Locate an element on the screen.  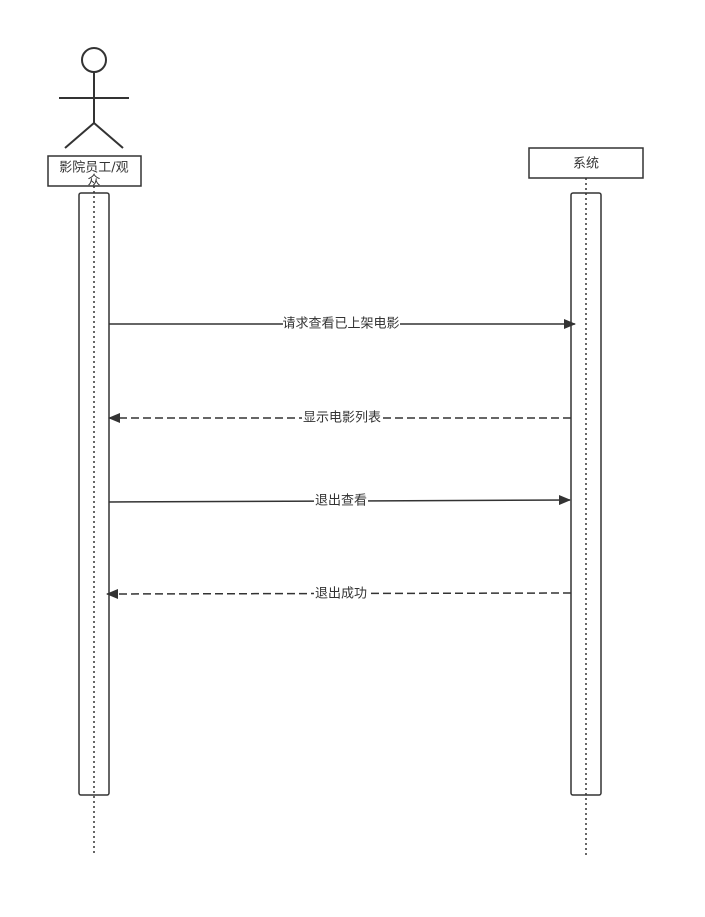
message-1-label-bg is located at coordinates (341, 324).